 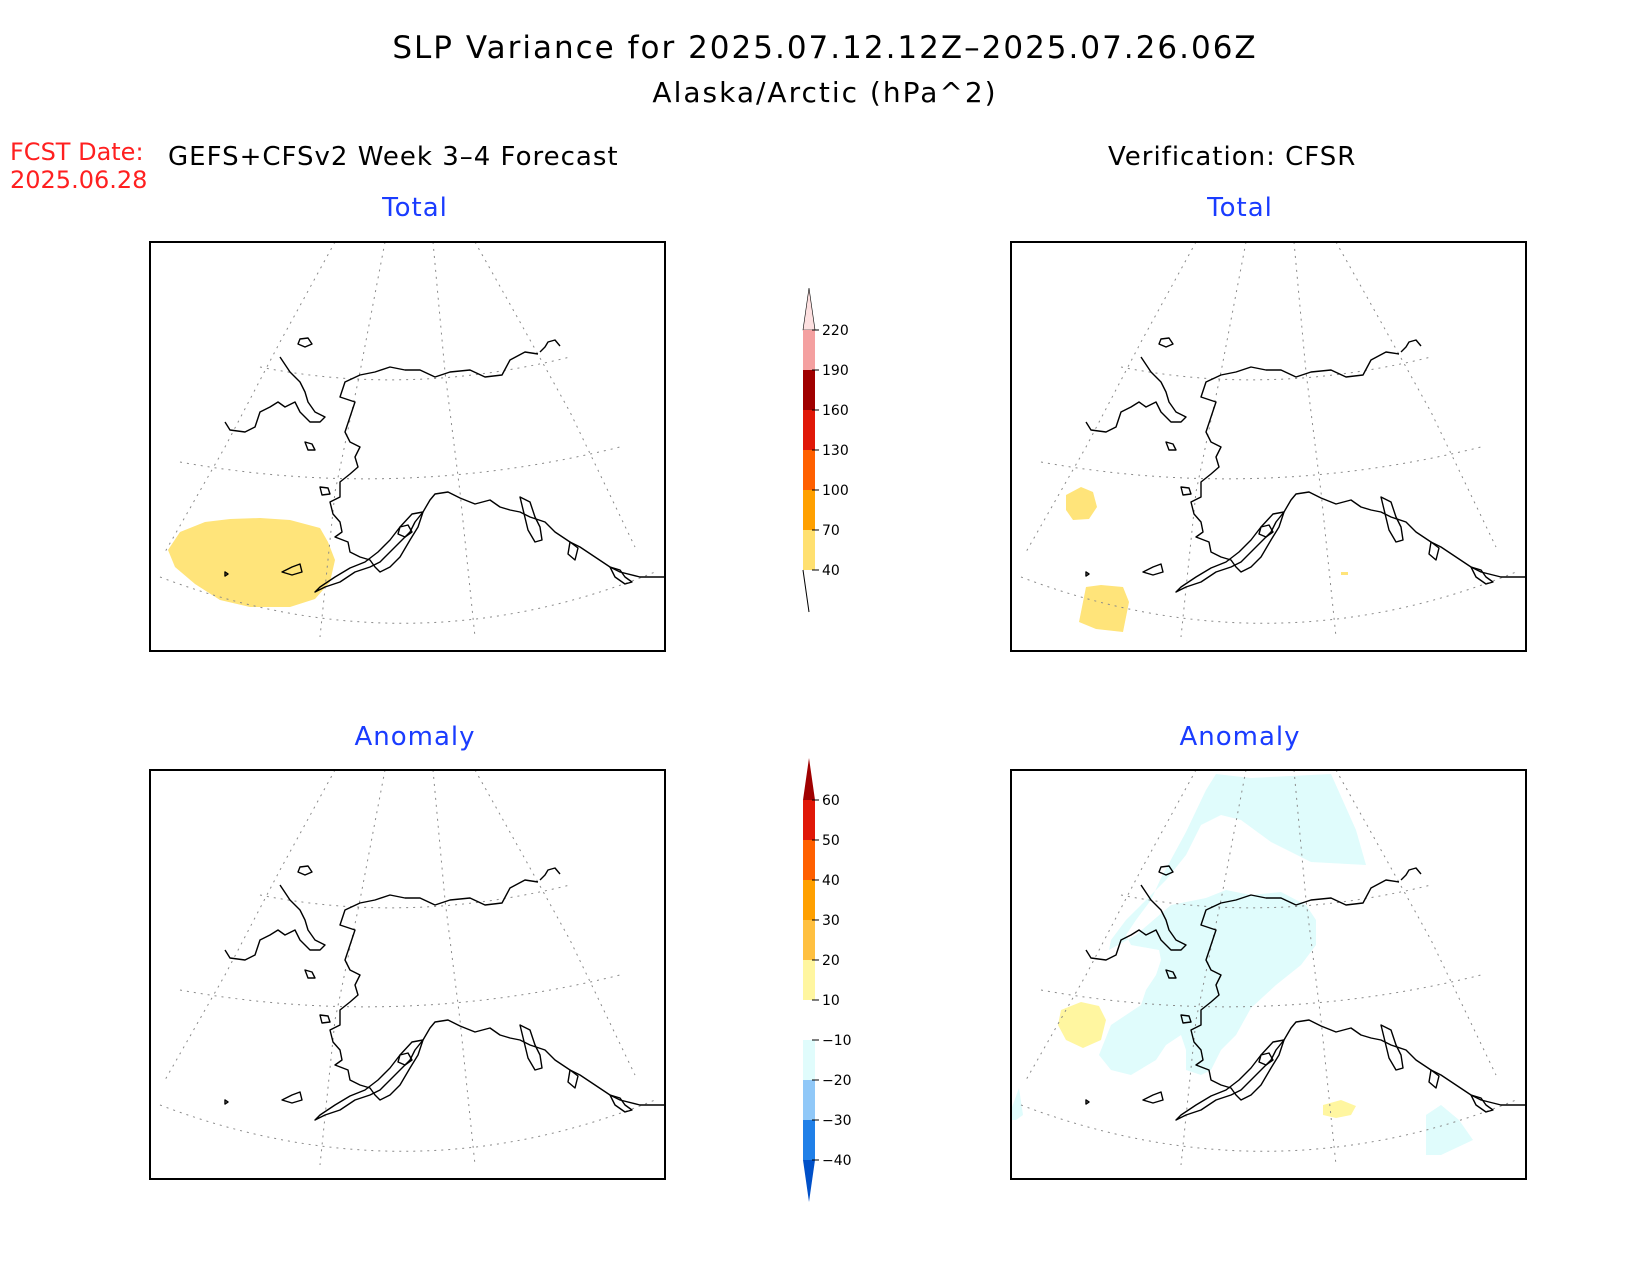 I want to click on anomaly-colorbar-label: −20, so click(x=837, y=1081).